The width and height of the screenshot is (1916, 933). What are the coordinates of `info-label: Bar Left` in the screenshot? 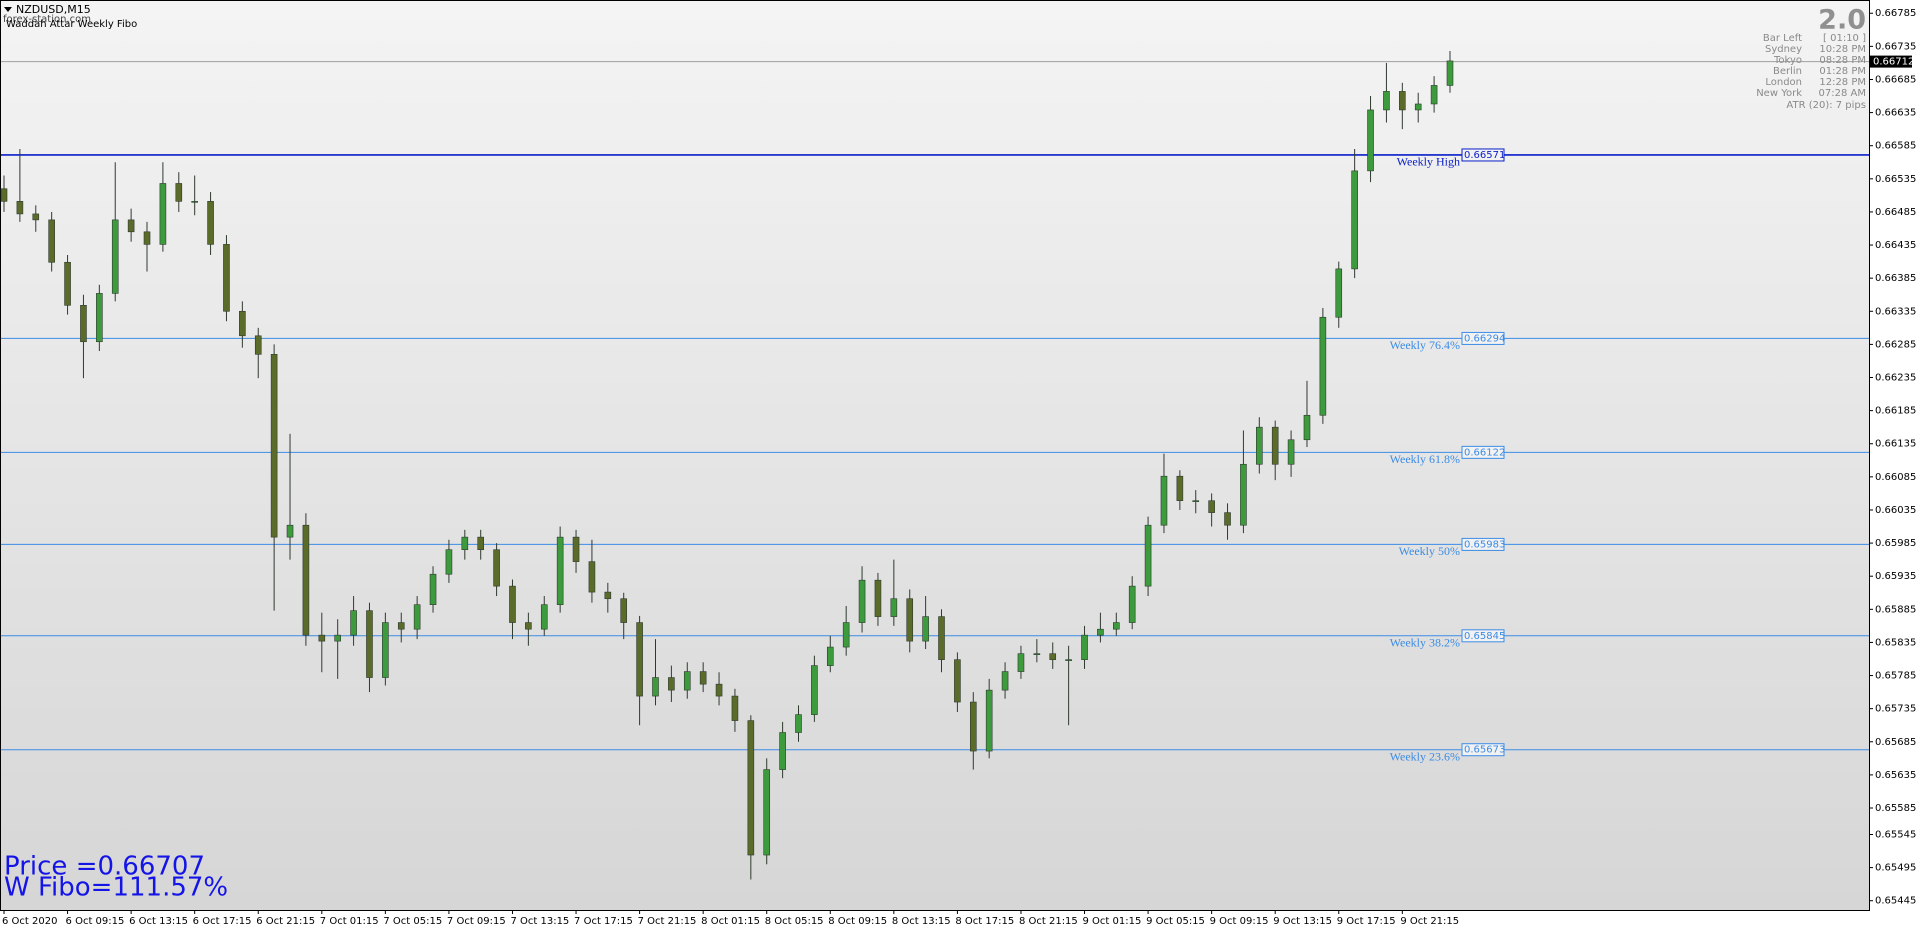 It's located at (1782, 38).